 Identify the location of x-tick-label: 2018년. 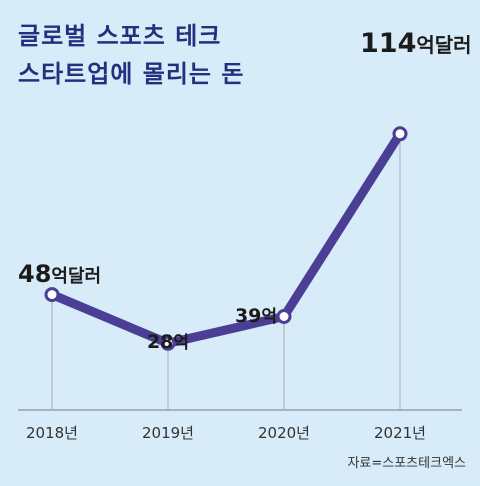
(52, 433).